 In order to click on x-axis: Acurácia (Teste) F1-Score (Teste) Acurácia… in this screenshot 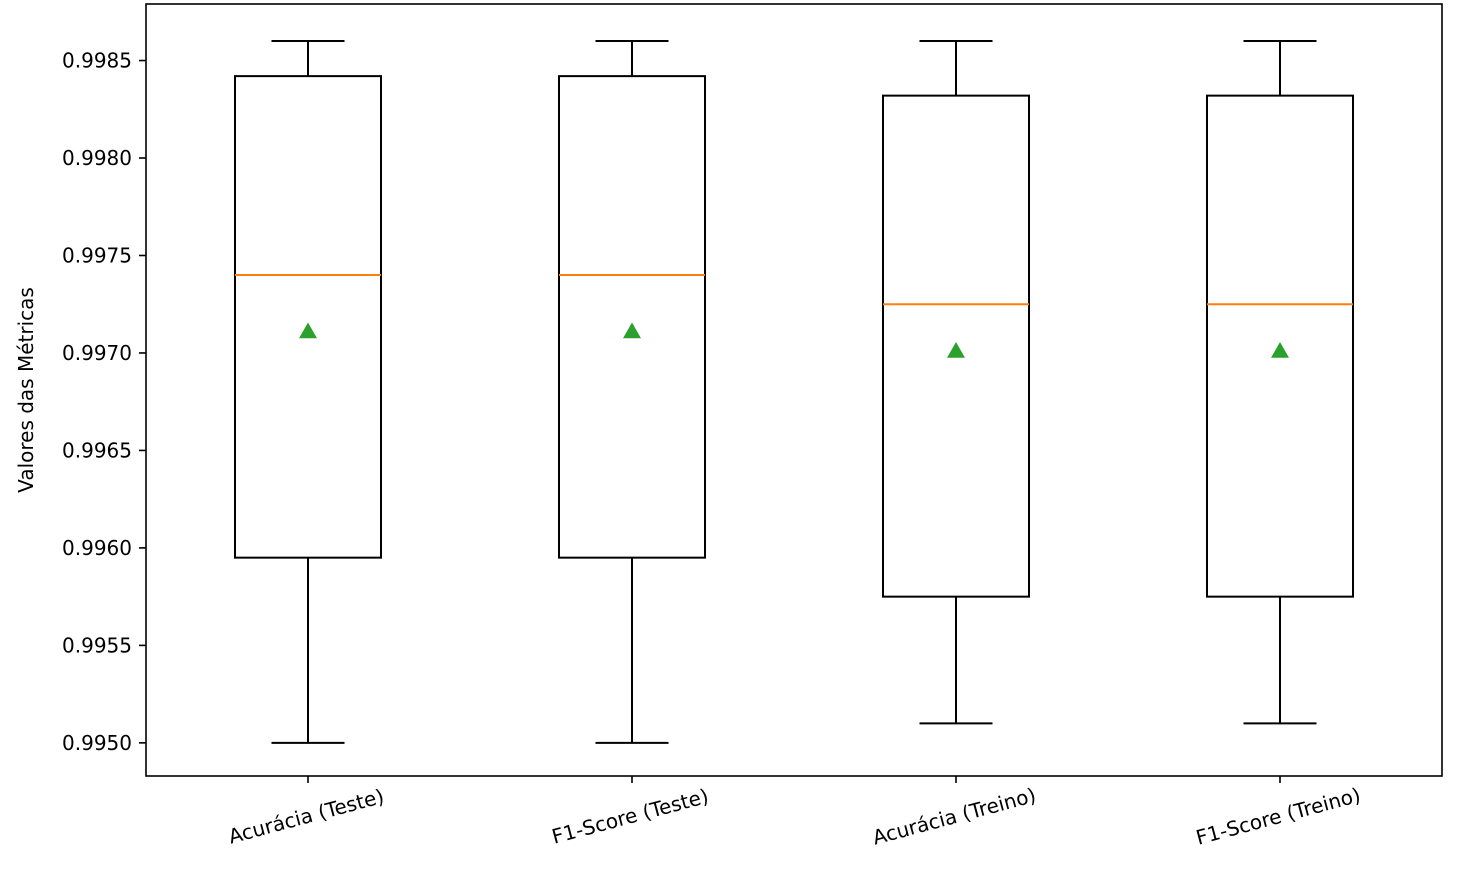, I will do `click(794, 813)`.